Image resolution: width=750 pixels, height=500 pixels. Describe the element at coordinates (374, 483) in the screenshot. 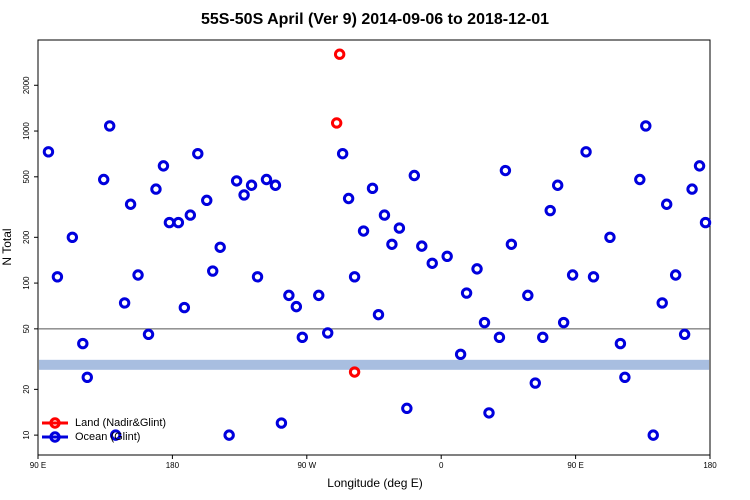

I see `x-axis-label: Longitude (deg E)` at that location.